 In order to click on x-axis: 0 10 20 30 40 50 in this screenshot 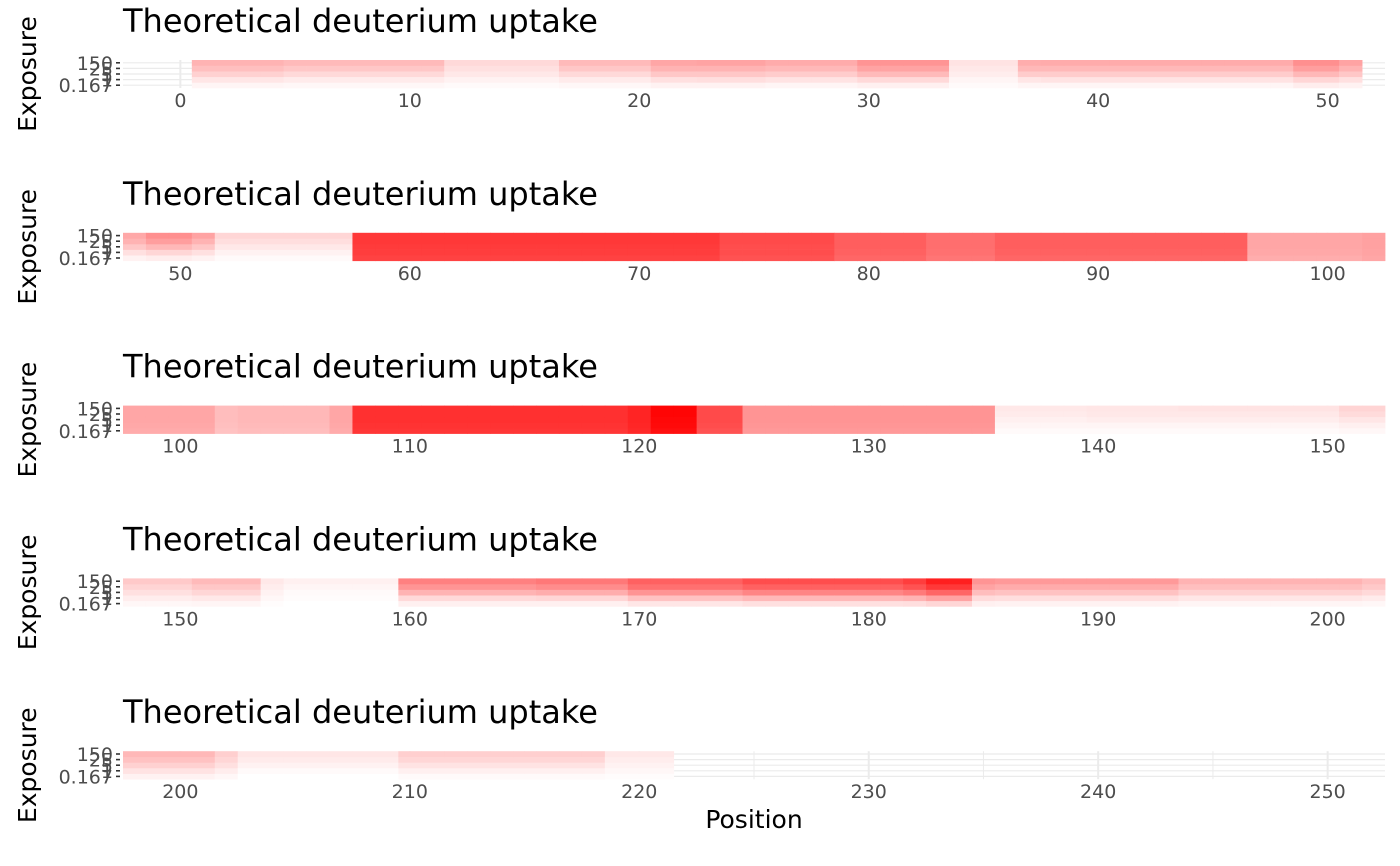, I will do `click(756, 101)`.